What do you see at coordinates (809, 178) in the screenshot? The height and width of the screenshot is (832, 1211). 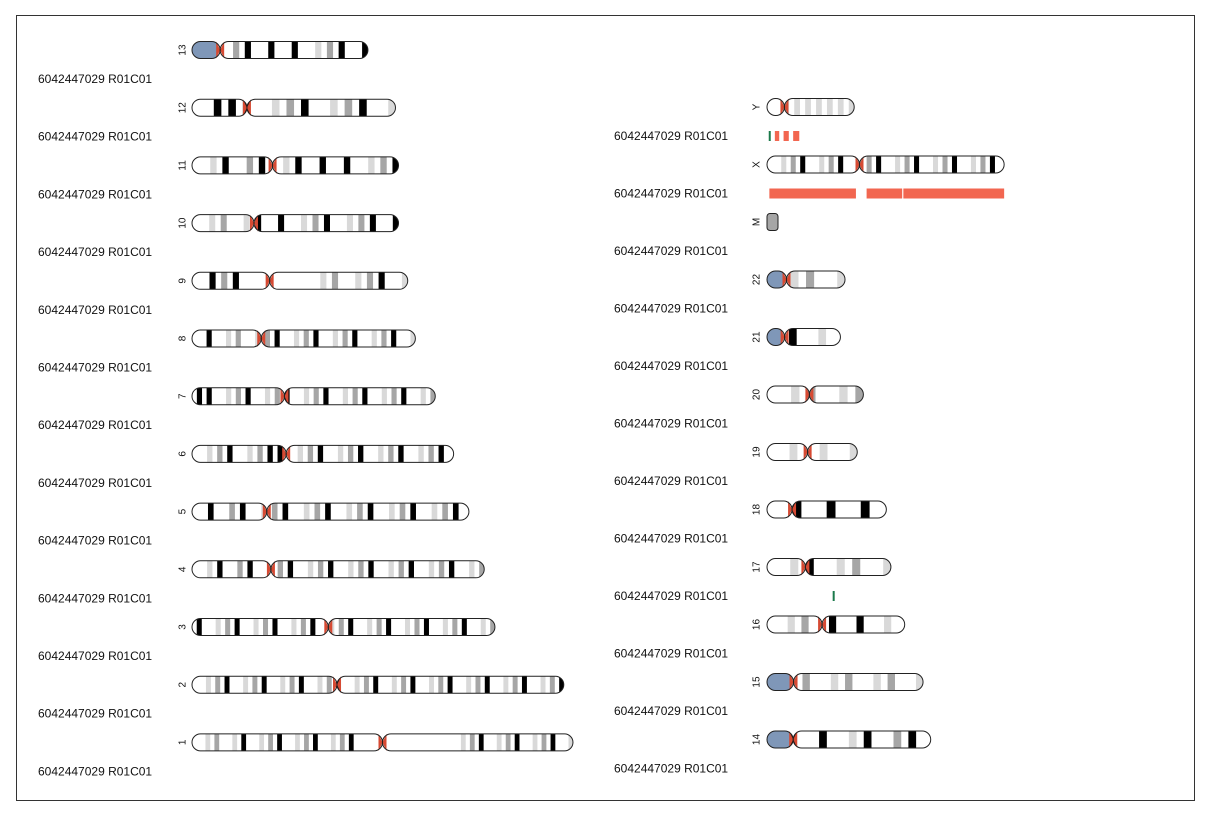 I see `chromosome-x: X 6042447029 R01C01` at bounding box center [809, 178].